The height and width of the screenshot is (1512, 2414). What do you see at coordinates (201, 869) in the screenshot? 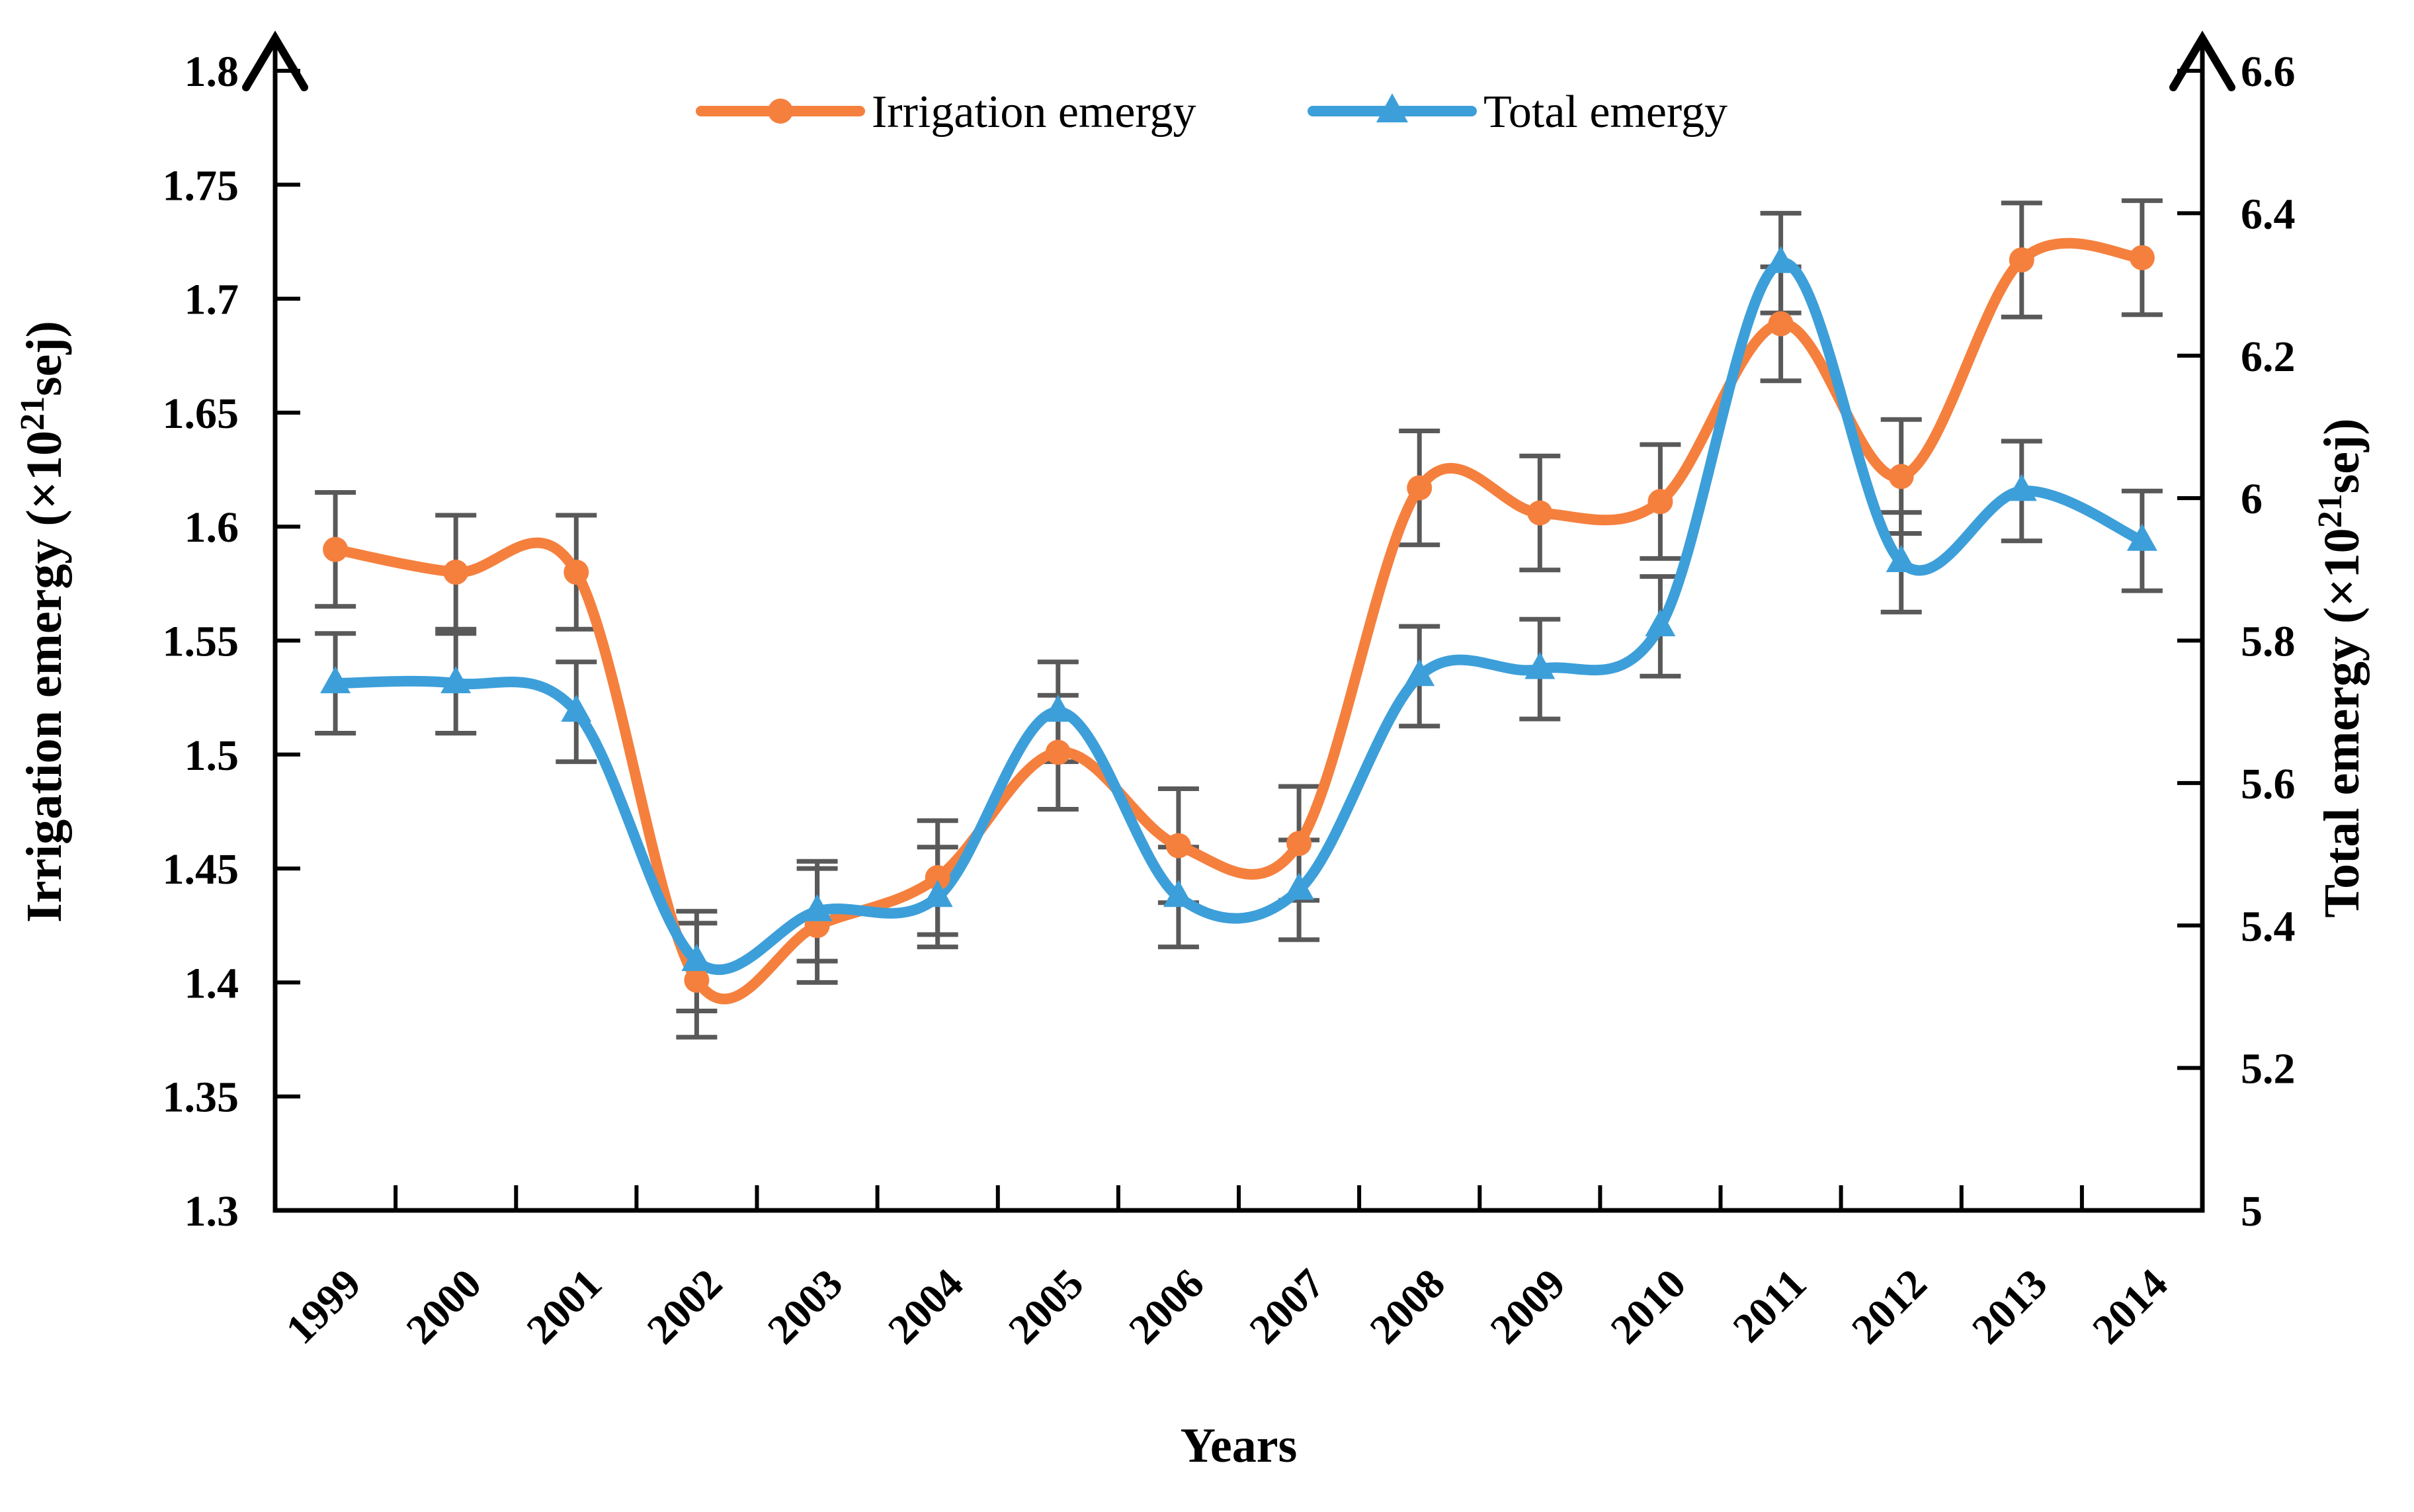
I see `left-axis-tick-label: 1.45` at bounding box center [201, 869].